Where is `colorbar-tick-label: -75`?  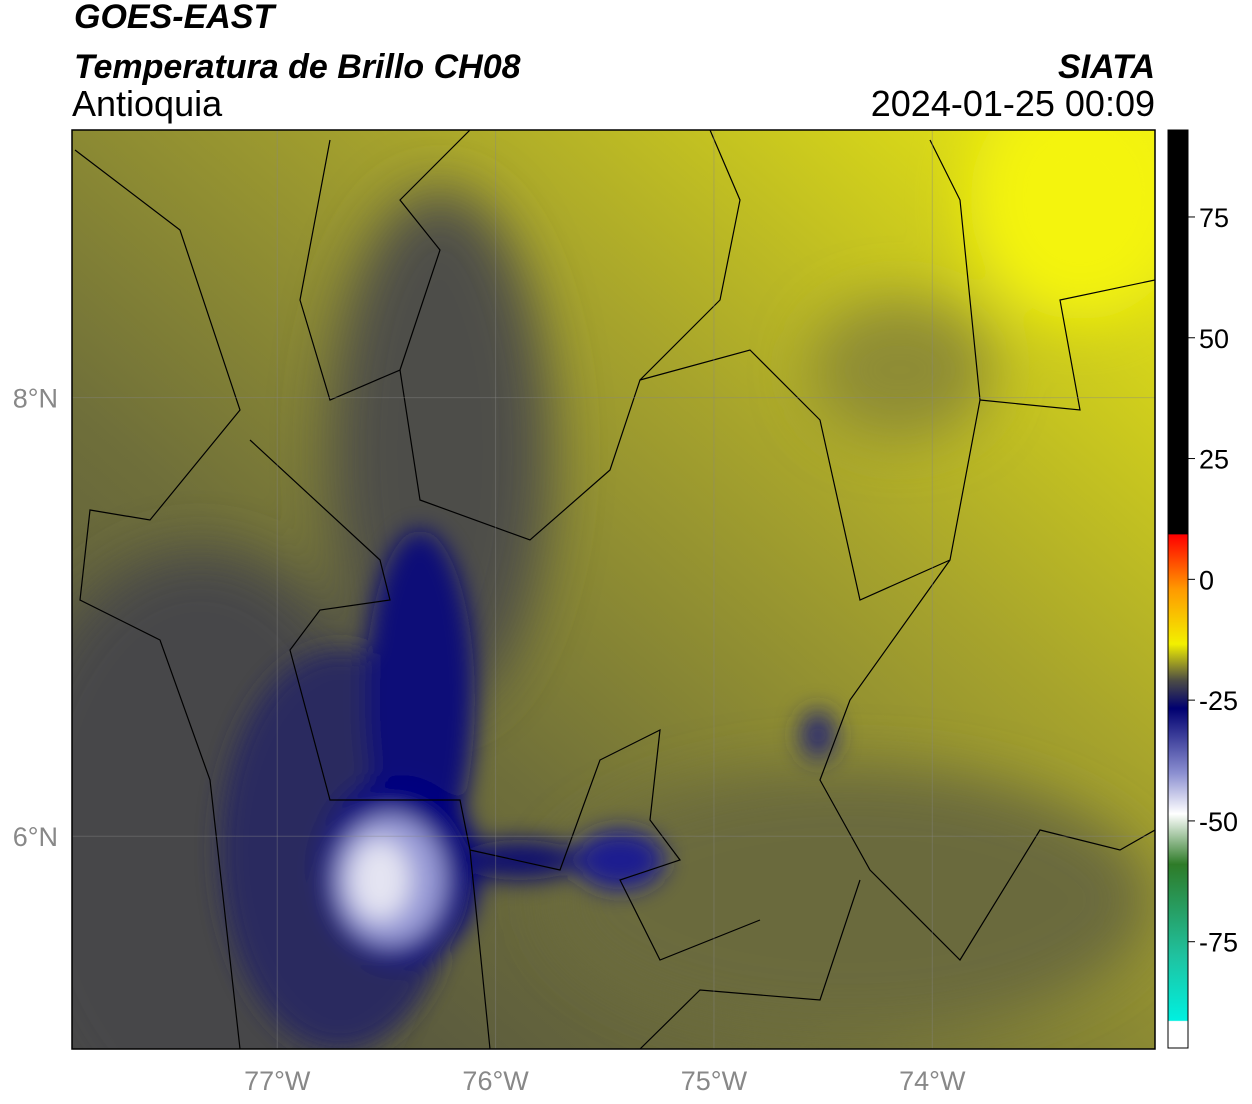 colorbar-tick-label: -75 is located at coordinates (1218, 943).